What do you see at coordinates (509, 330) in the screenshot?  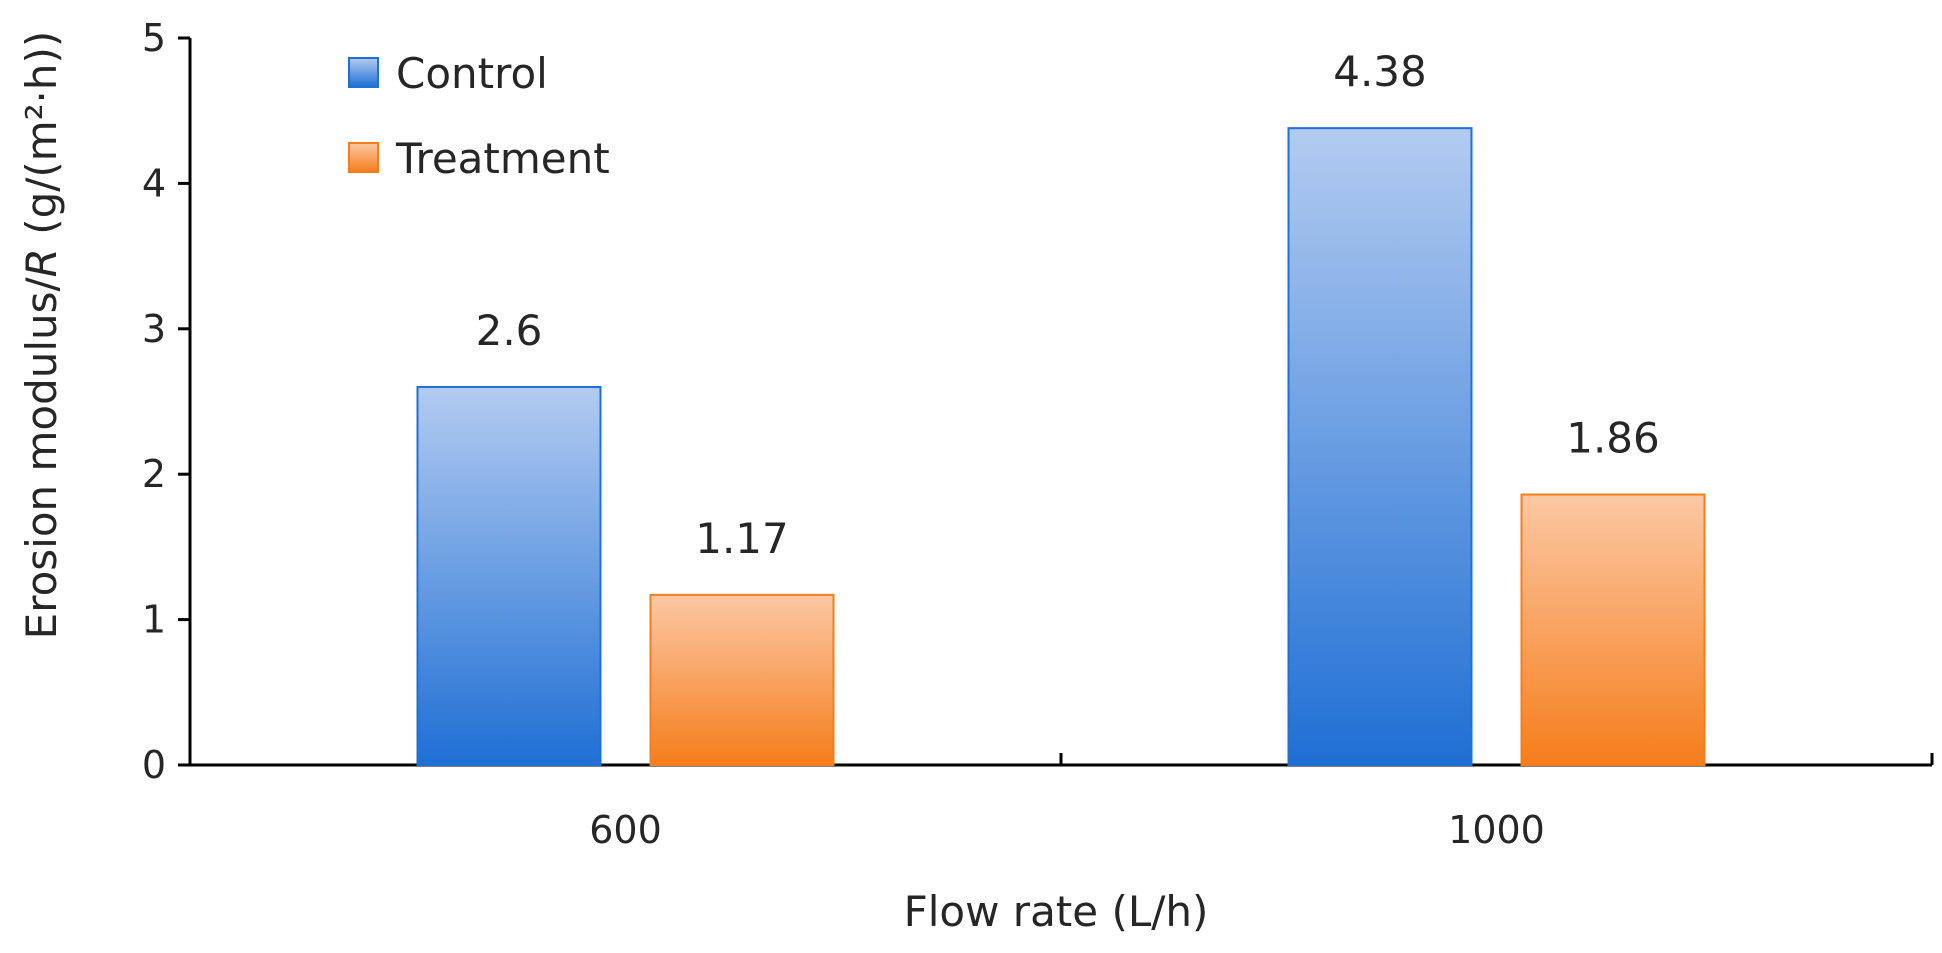 I see `data-label-control-600: 2.6` at bounding box center [509, 330].